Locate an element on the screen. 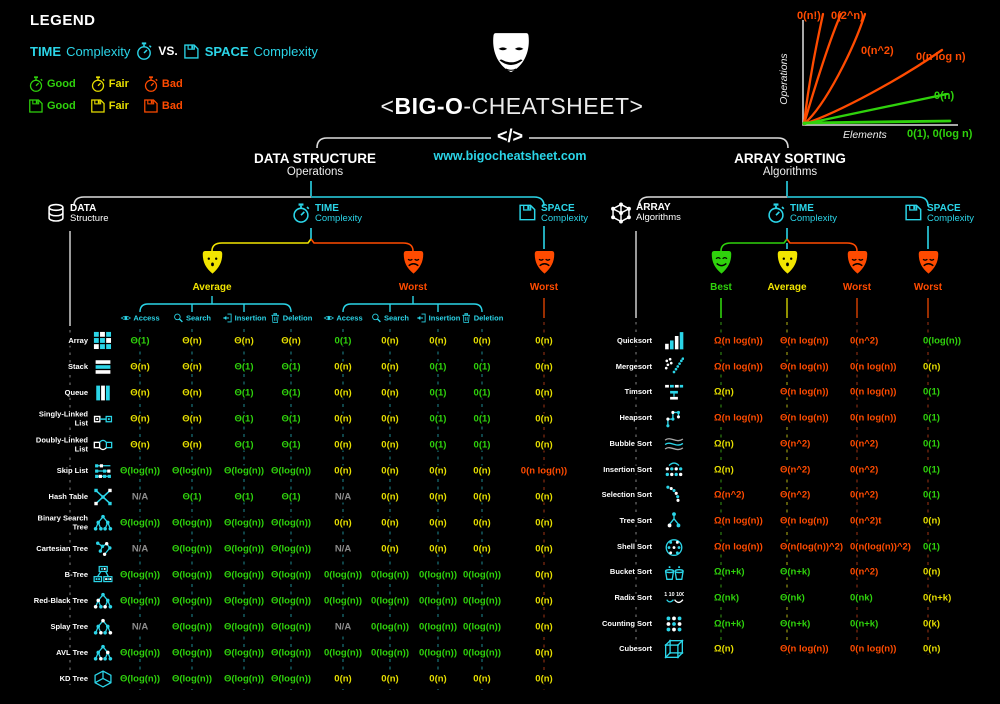 The image size is (1000, 704). worst-complexity-cell: 0(nk) is located at coordinates (861, 598).